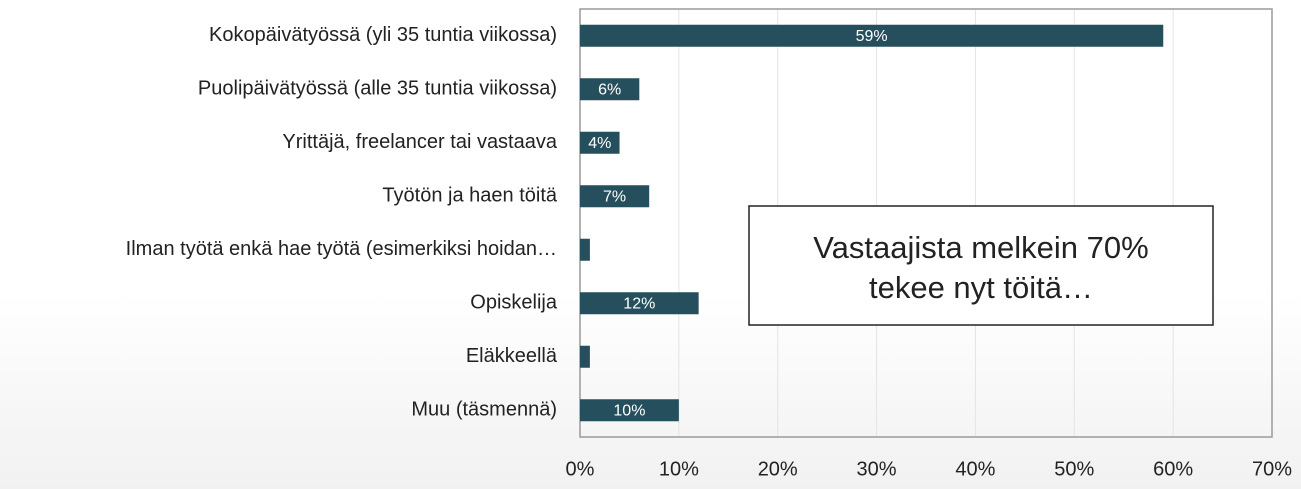  I want to click on y-tick-label: Työtön ja haen töitä, so click(469, 196).